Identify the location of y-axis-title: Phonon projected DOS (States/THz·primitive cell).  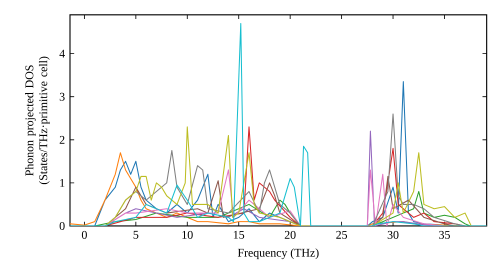
(37, 120).